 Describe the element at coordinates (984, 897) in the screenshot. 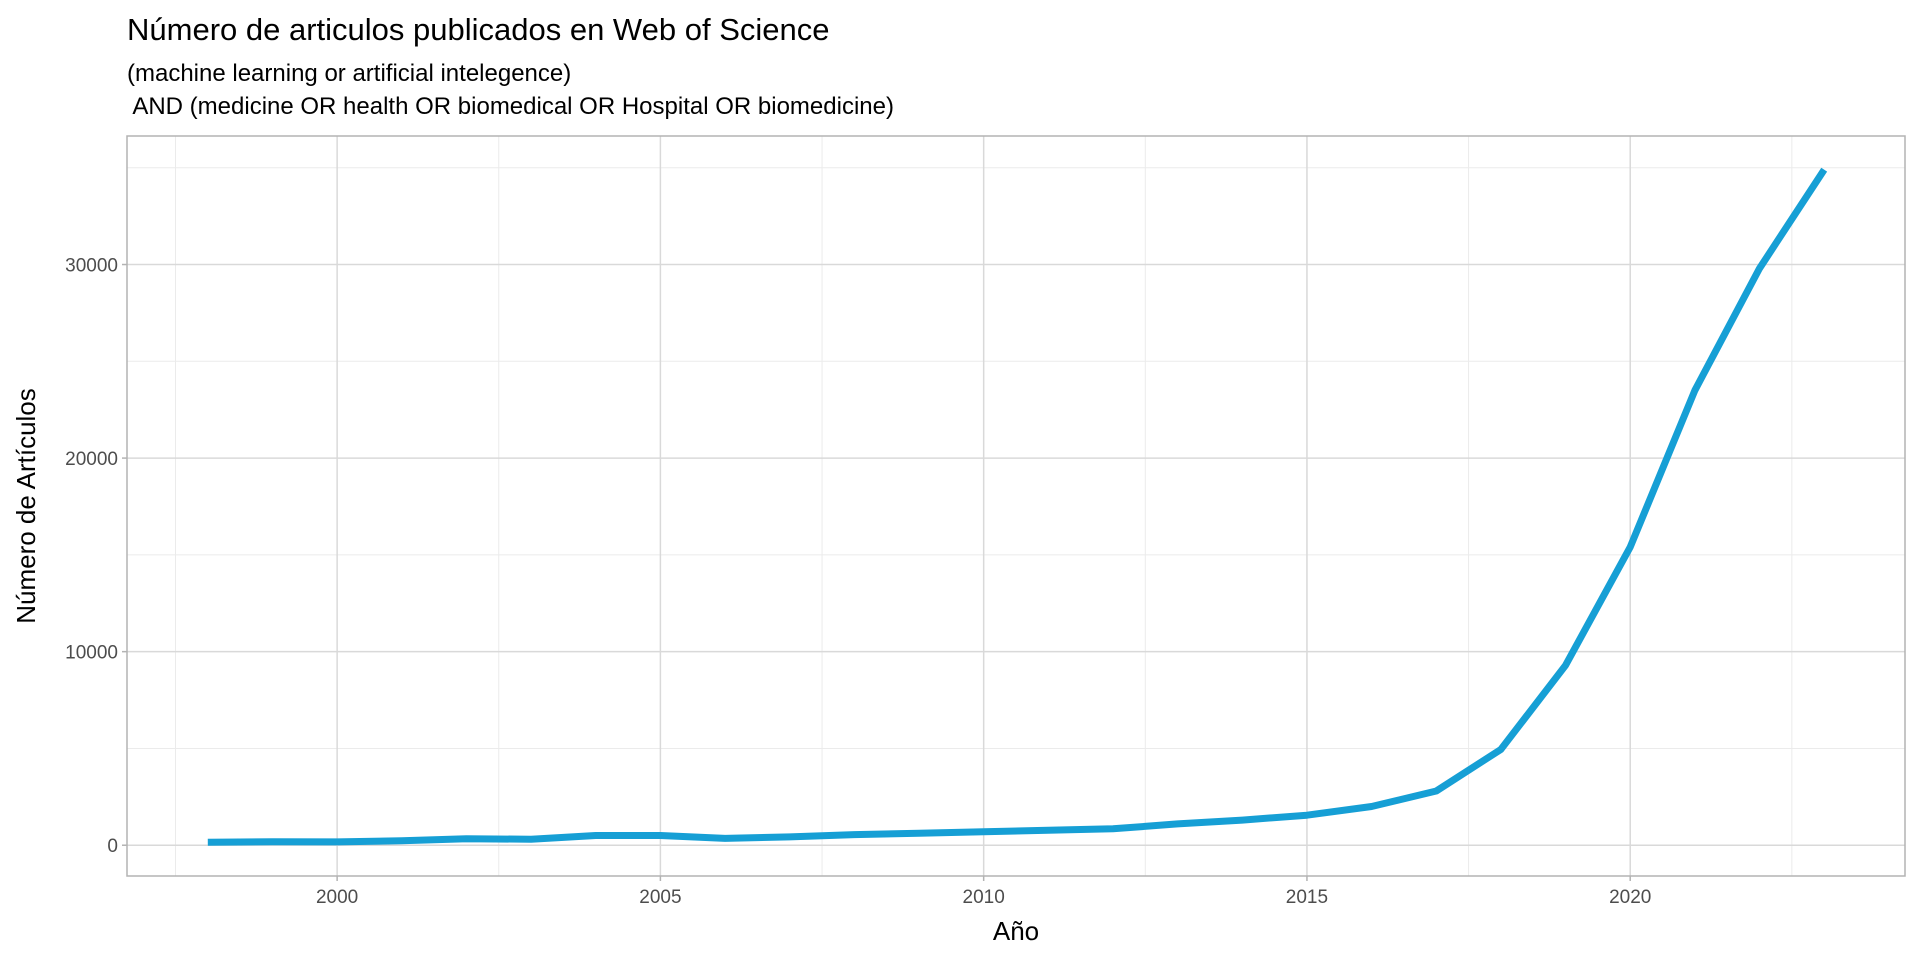

I see `x-tick-label: 2010` at that location.